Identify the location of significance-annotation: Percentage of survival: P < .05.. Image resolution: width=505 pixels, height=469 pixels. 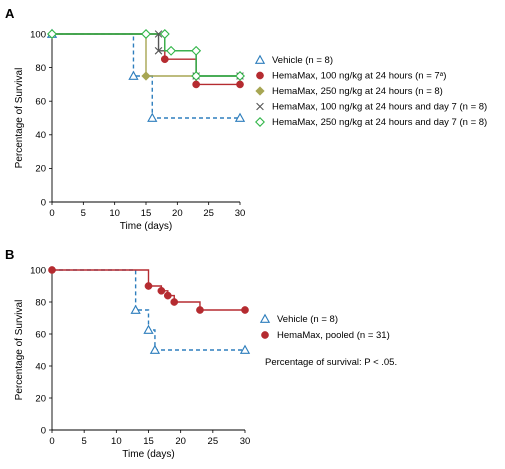
(331, 362).